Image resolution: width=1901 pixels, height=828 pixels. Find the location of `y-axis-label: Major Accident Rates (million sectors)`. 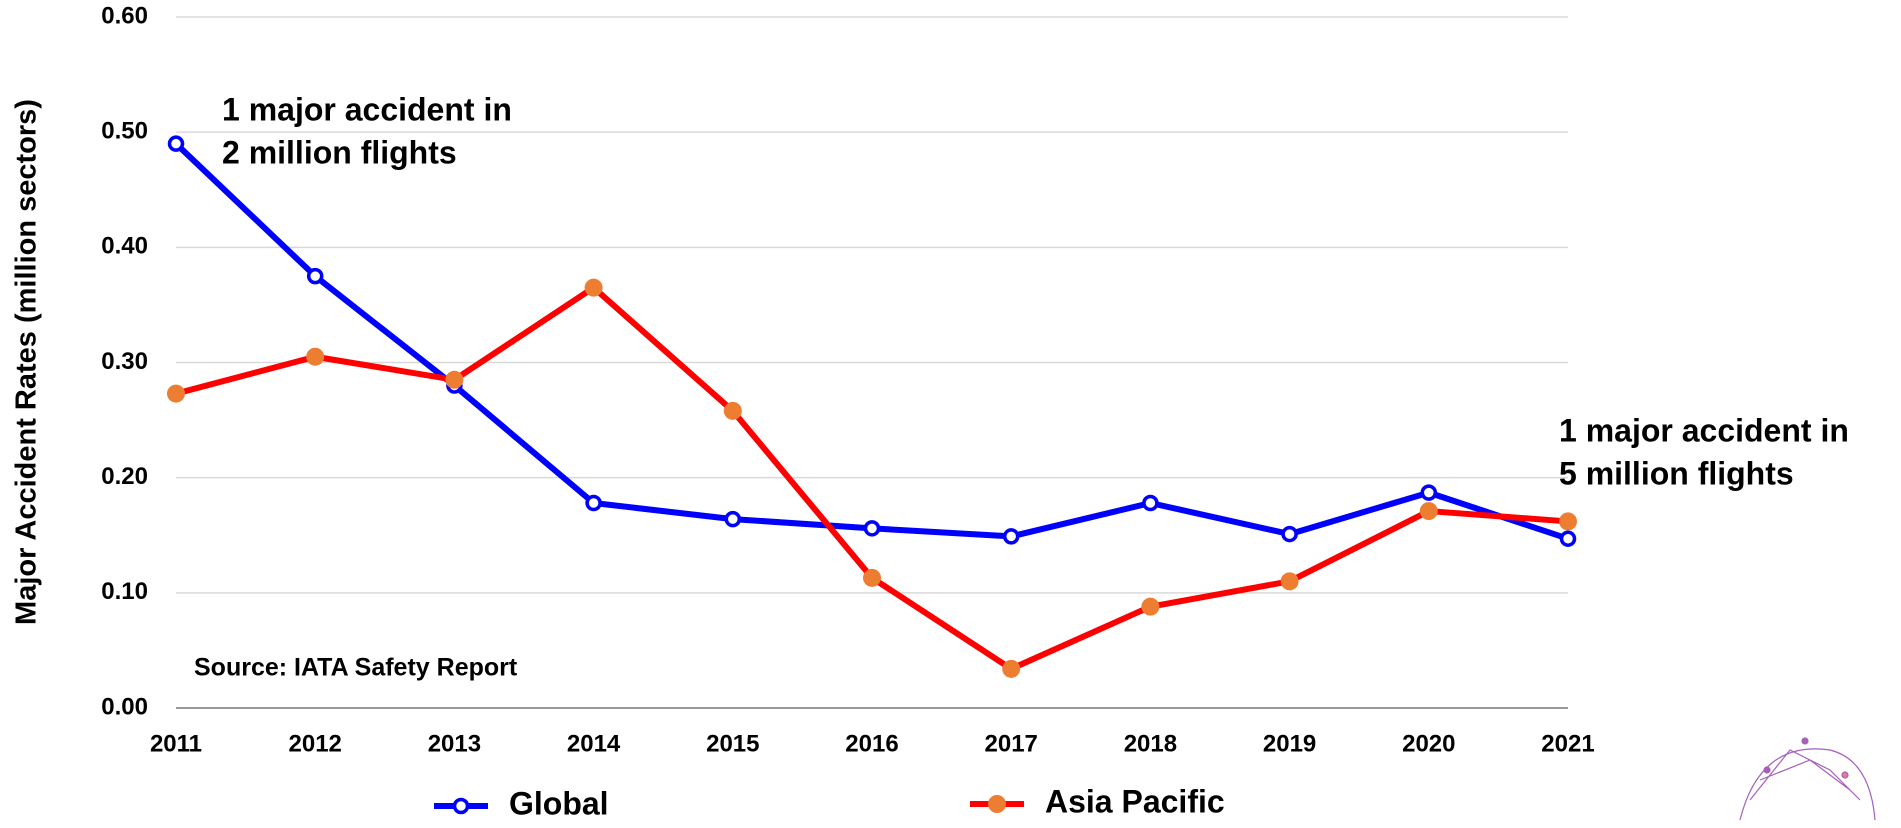

y-axis-label: Major Accident Rates (million sectors) is located at coordinates (27, 362).